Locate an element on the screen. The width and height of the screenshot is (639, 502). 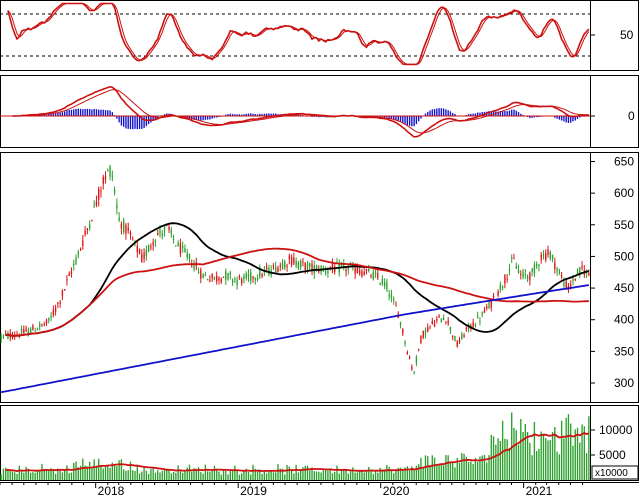
price-y-tick-label: 500 is located at coordinates (624, 256).